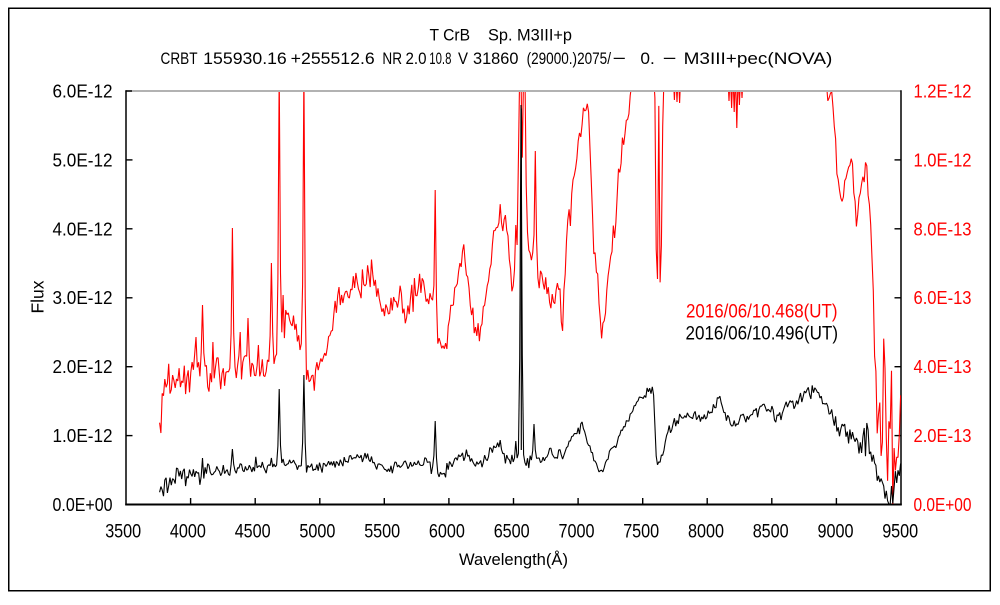 The height and width of the screenshot is (605, 1000). Describe the element at coordinates (530, 35) in the screenshot. I see `svg-text: Sp. M3III+p` at that location.